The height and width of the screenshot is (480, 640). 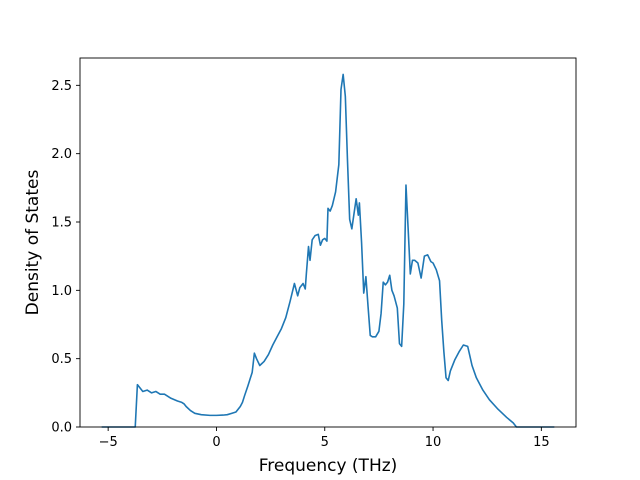 What do you see at coordinates (61, 428) in the screenshot?
I see `y-tick-label: 0.0` at bounding box center [61, 428].